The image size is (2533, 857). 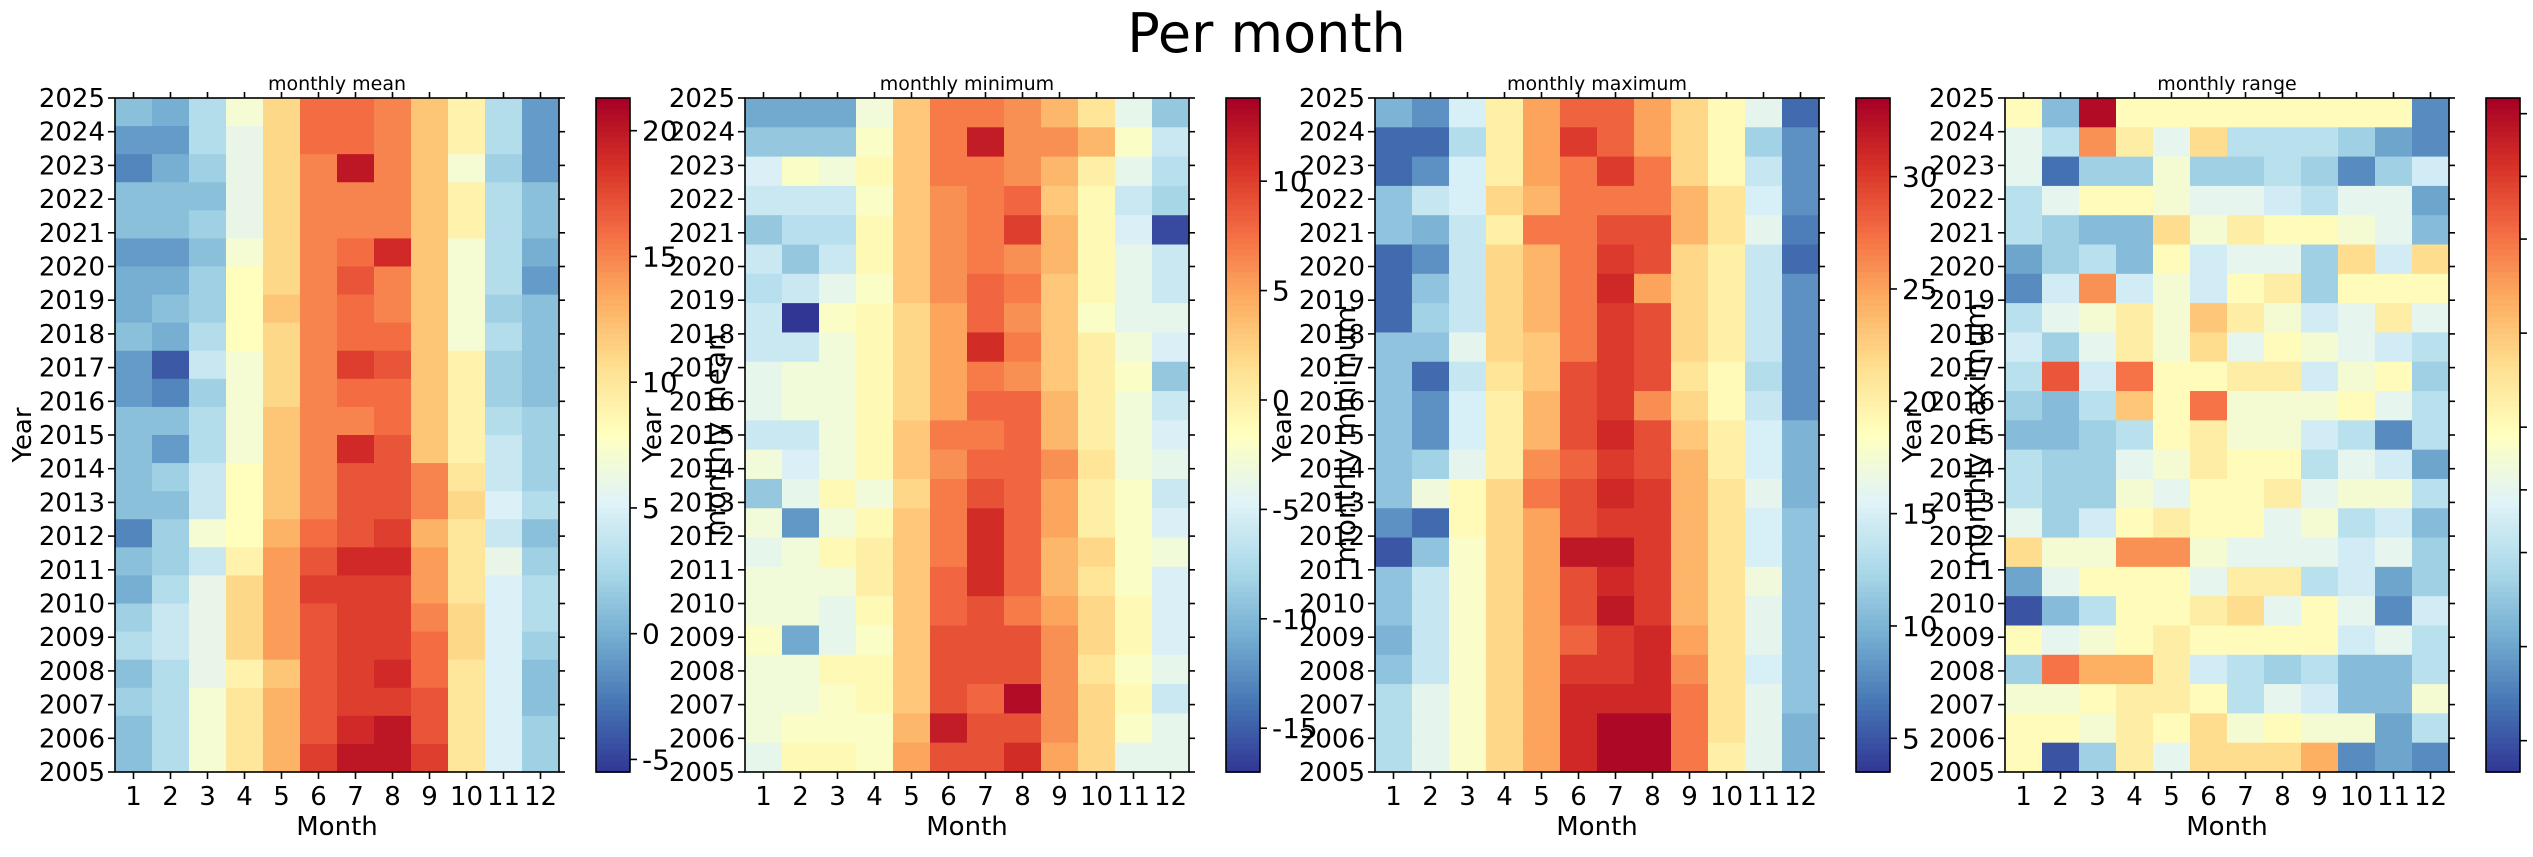 What do you see at coordinates (702, 706) in the screenshot?
I see `y-tick-label: 2007` at bounding box center [702, 706].